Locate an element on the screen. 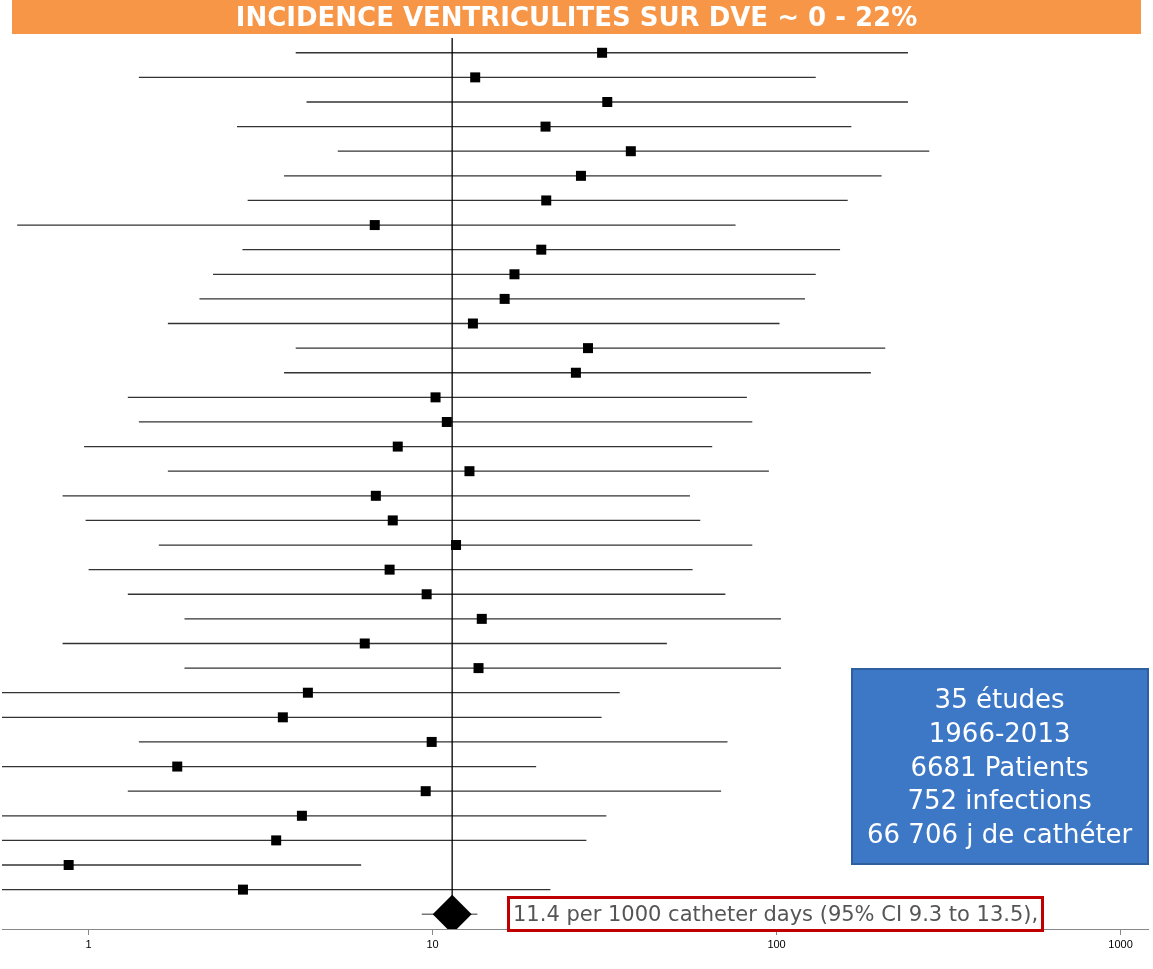  annotation: 11.4 per 1000 catheter days (95% CI 9.3 to 13.5), is located at coordinates (776, 914).